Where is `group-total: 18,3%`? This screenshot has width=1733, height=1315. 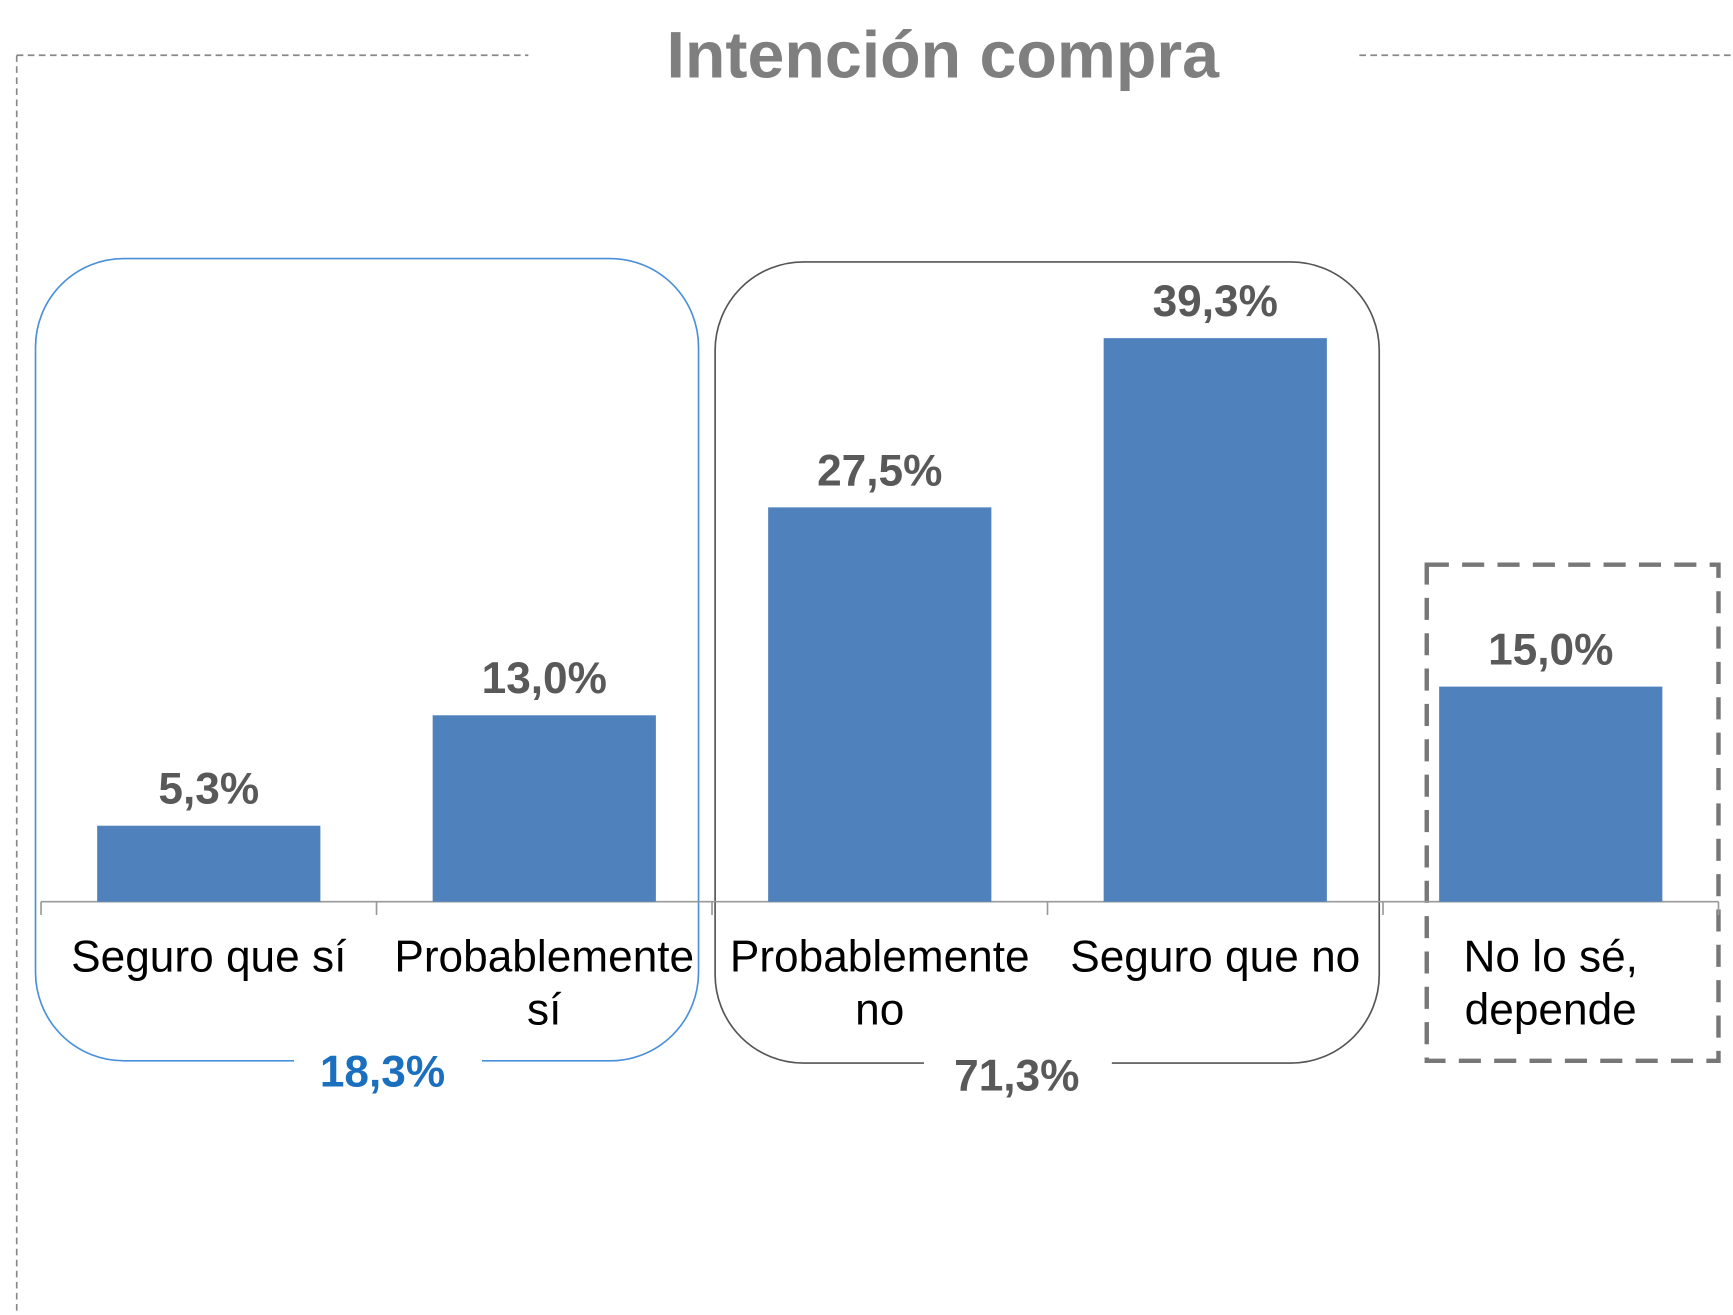
group-total: 18,3% is located at coordinates (382, 1071).